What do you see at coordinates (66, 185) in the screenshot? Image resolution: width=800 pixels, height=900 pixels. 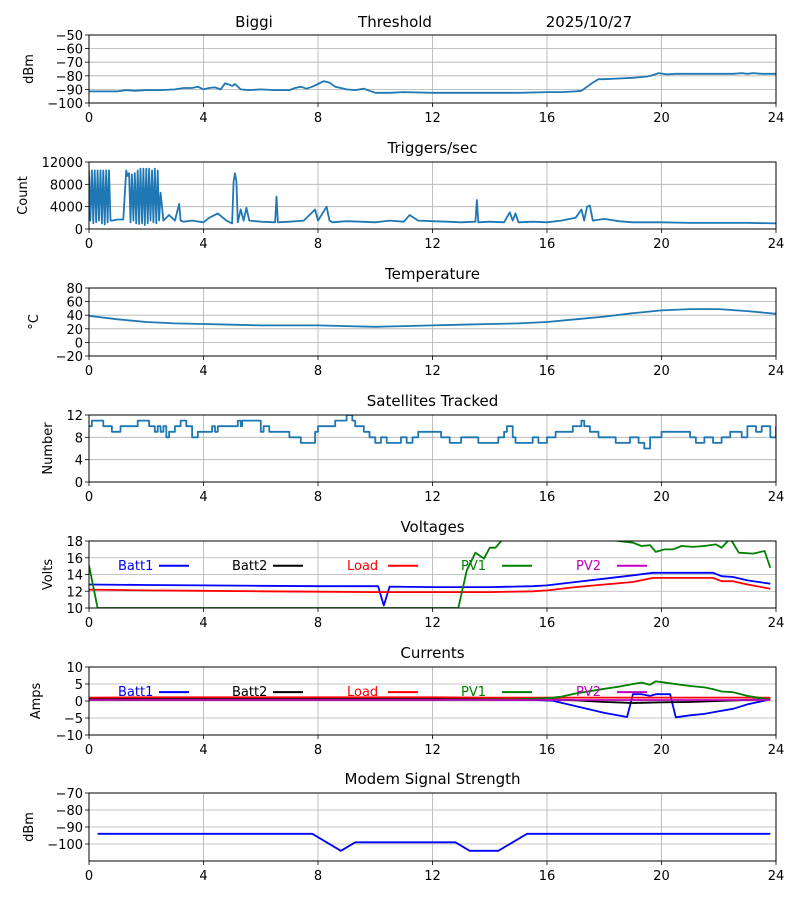 I see `y-tick-label: 8000` at bounding box center [66, 185].